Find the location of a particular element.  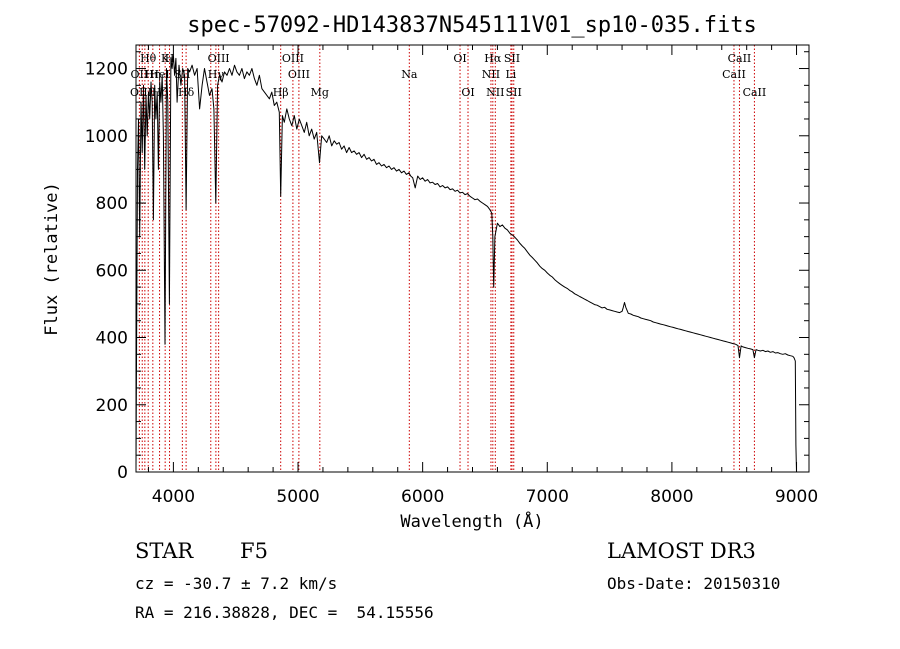

y-tick-label: 400 is located at coordinates (112, 339).